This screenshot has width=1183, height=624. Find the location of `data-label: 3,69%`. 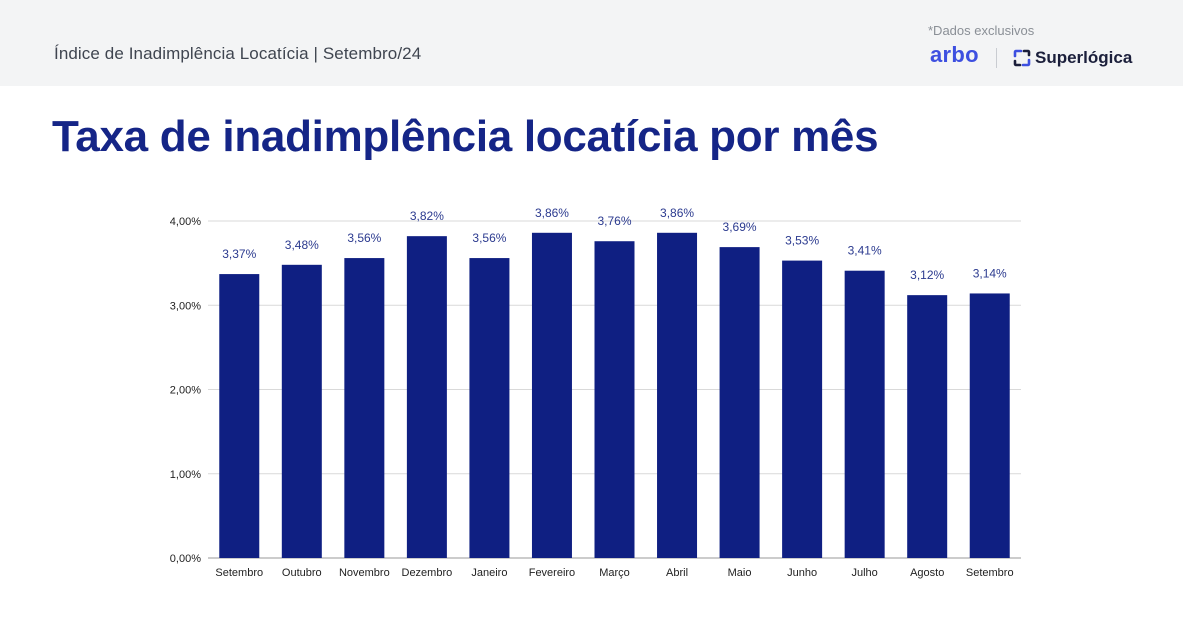

data-label: 3,69% is located at coordinates (740, 227).